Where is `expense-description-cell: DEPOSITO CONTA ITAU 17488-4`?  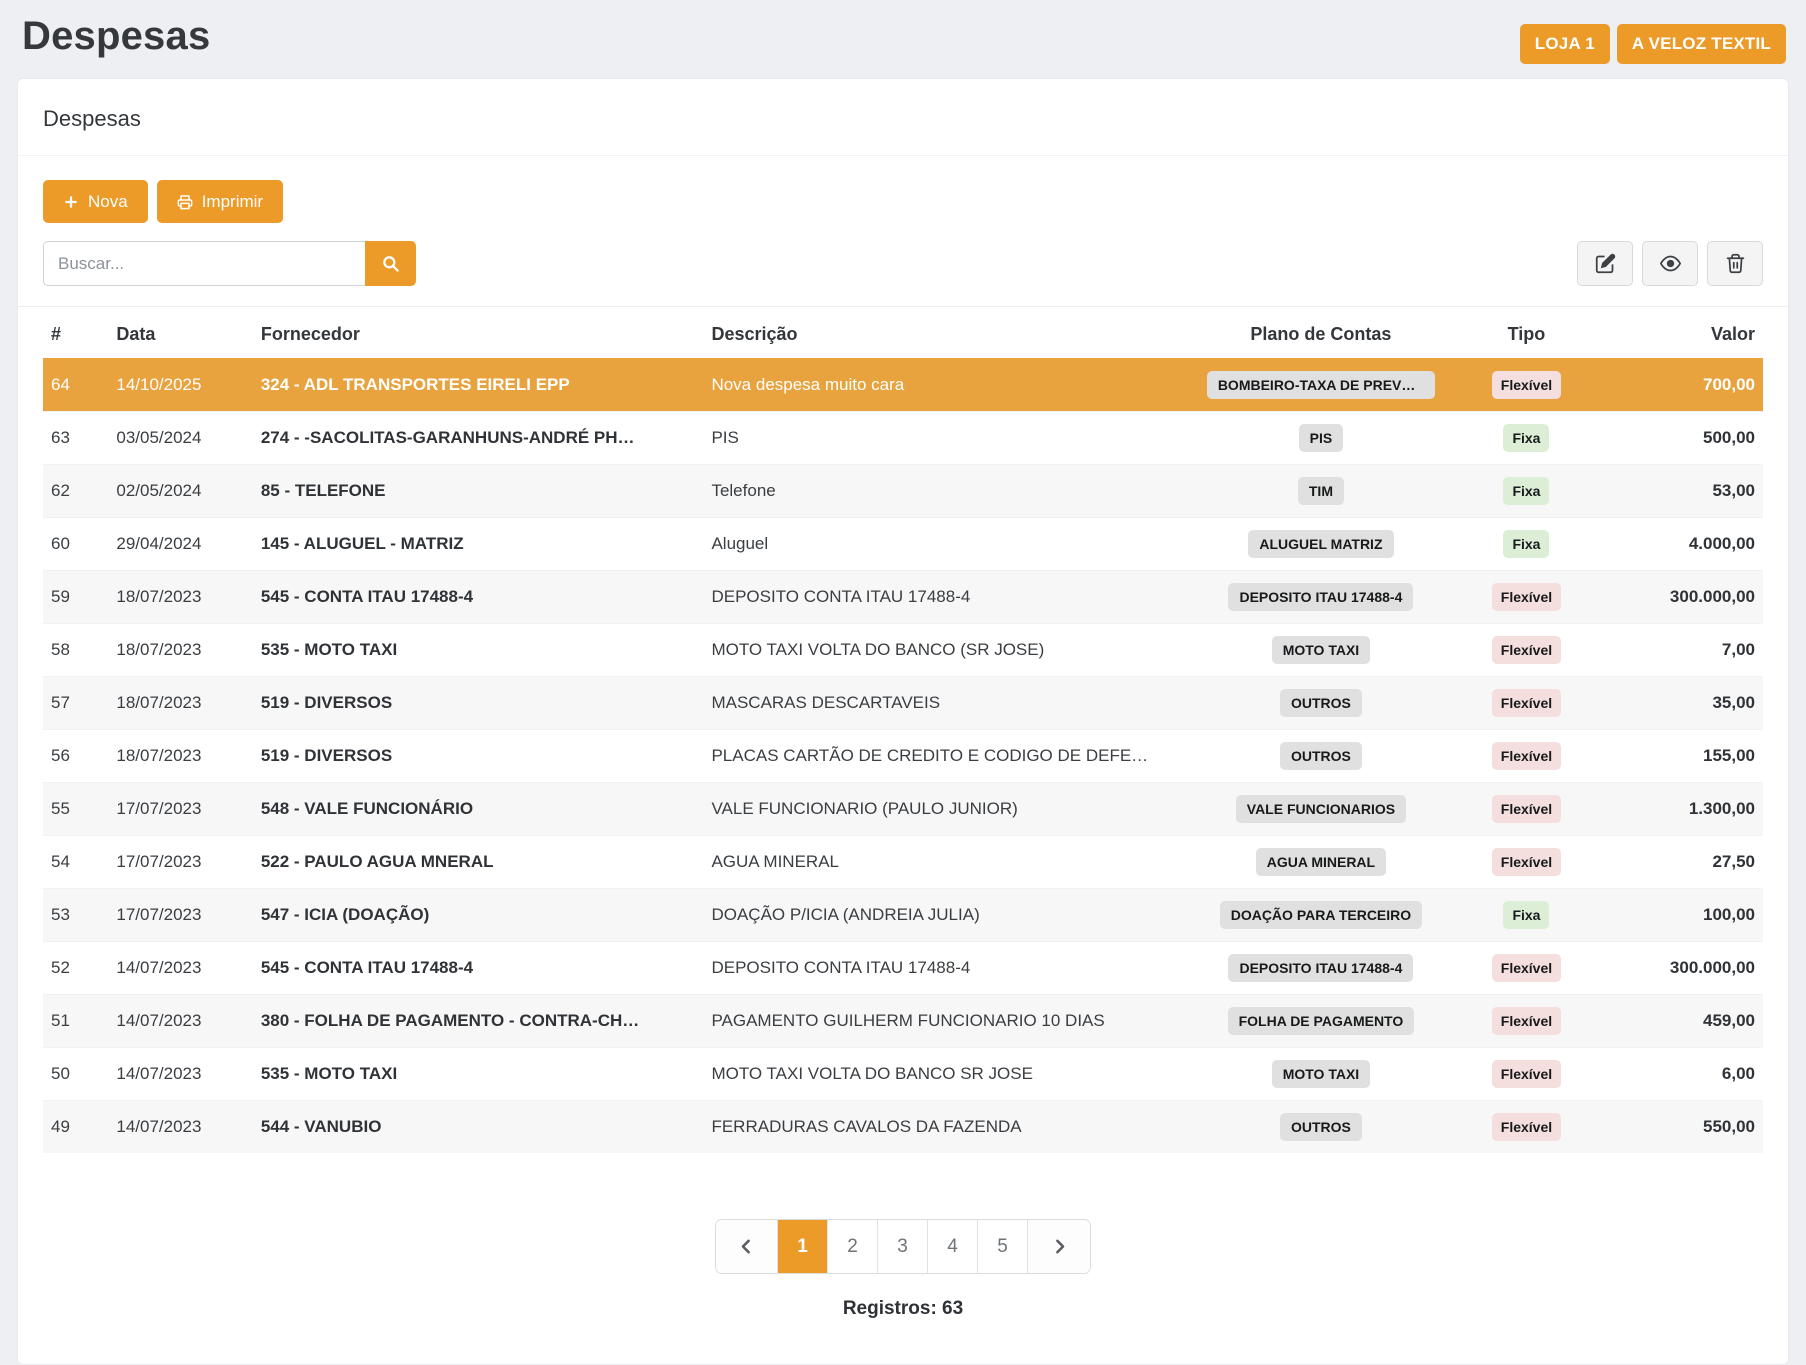
expense-description-cell: DEPOSITO CONTA ITAU 17488-4 is located at coordinates (951, 597).